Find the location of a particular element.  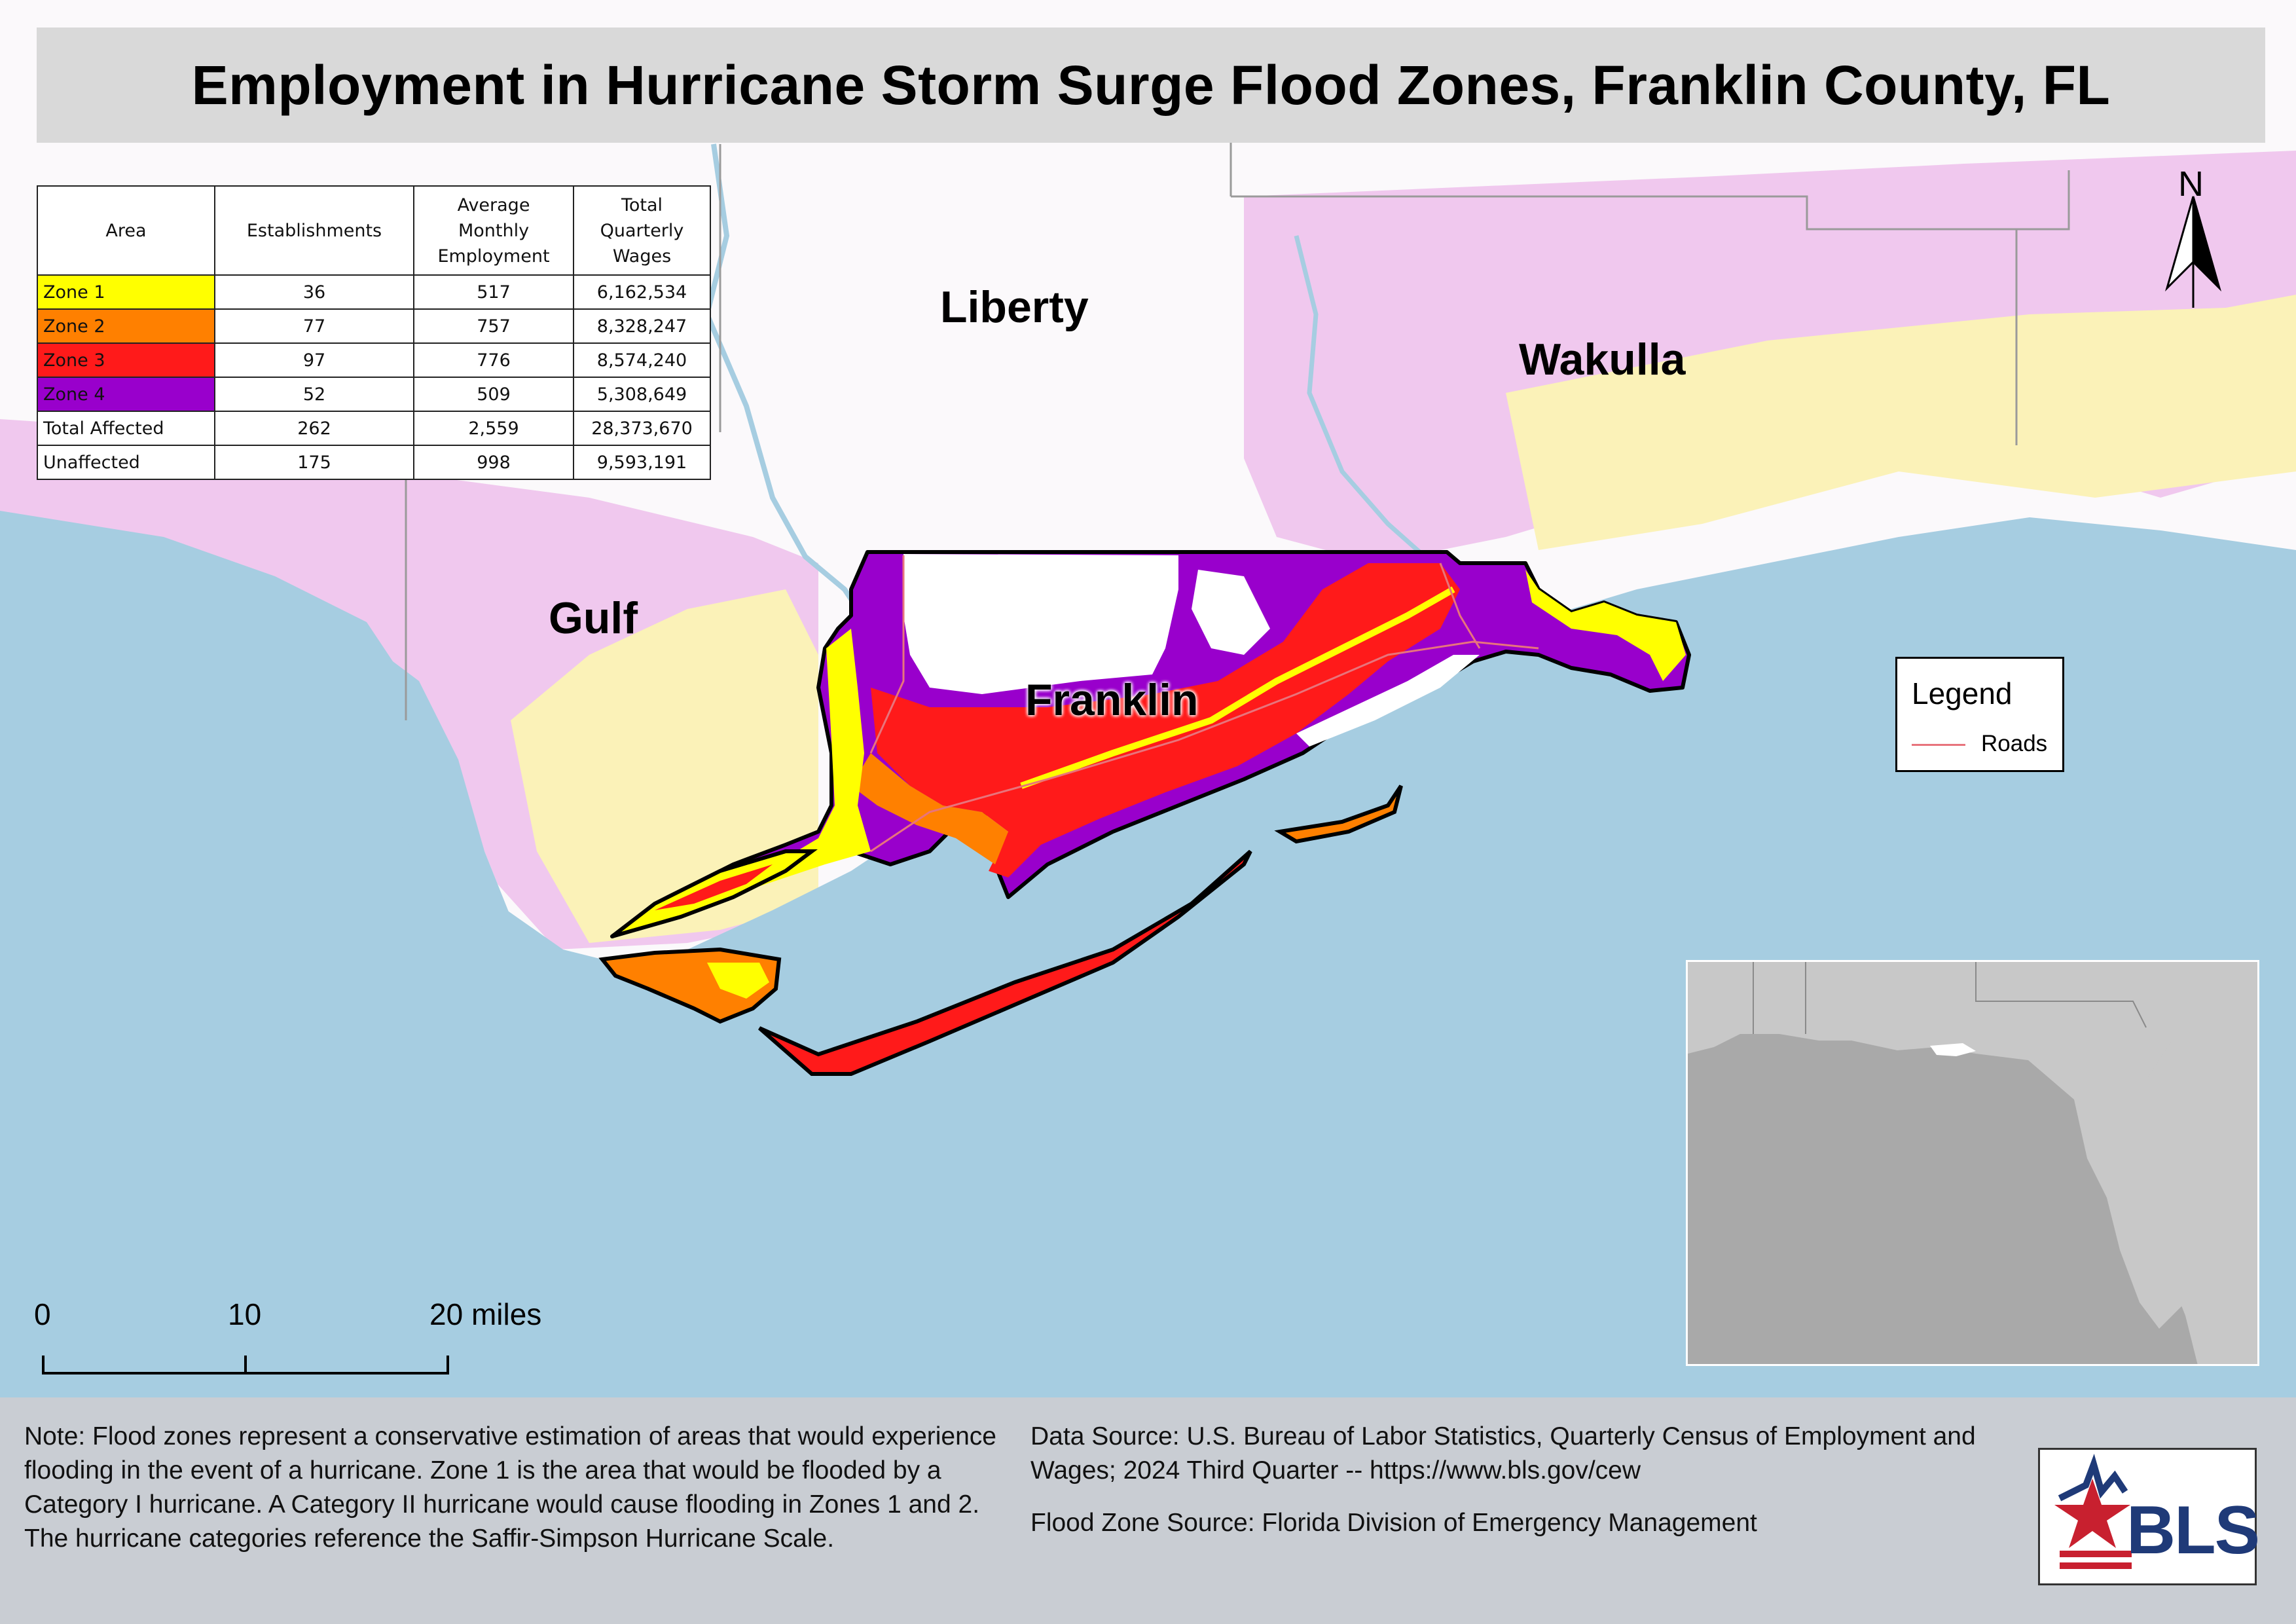

franklin-zone3 is located at coordinates (1165, 720).